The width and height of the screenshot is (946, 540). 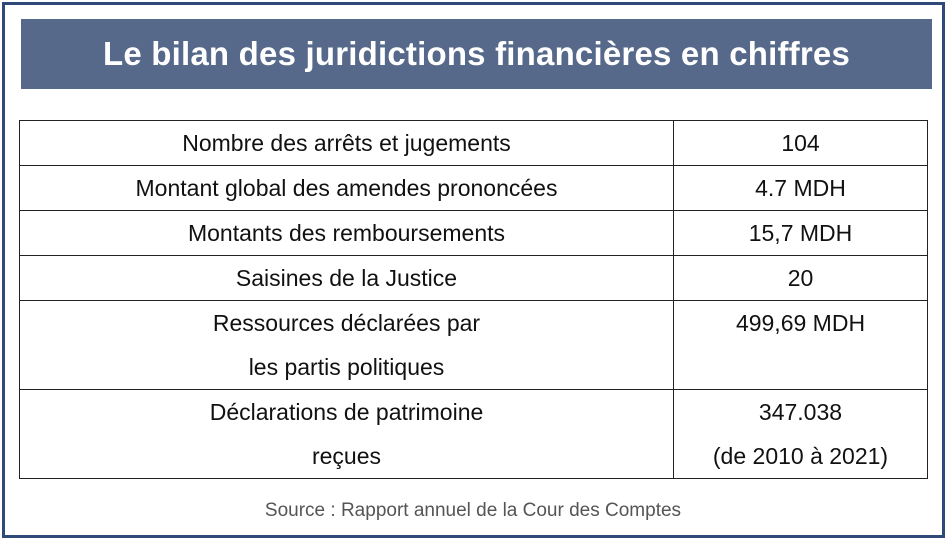 I want to click on row-value: 20, so click(x=800, y=278).